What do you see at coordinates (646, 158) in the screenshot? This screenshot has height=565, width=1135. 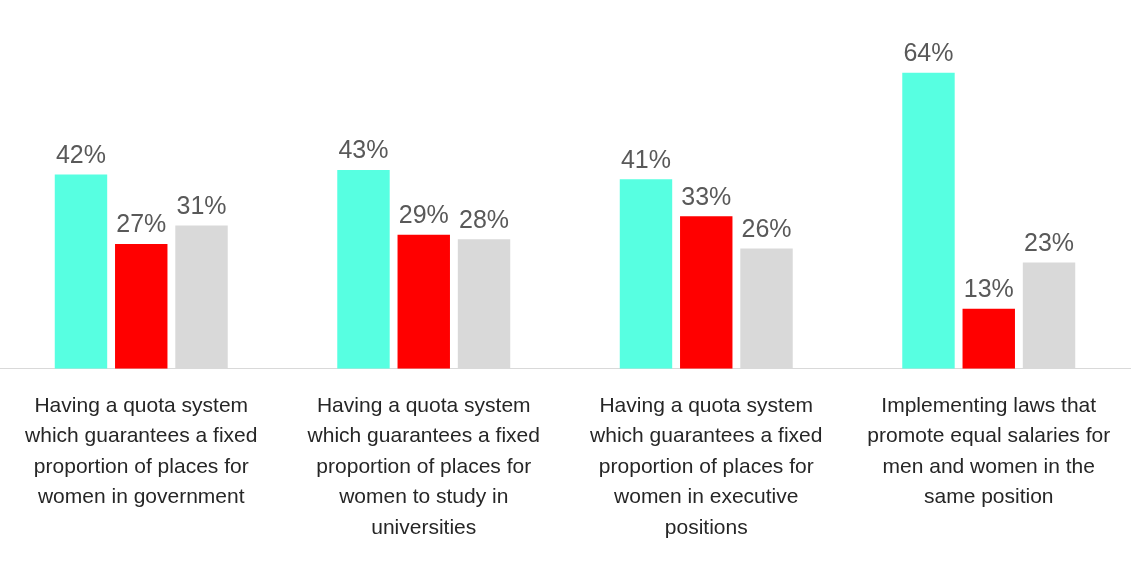 I see `data-label: 41%` at bounding box center [646, 158].